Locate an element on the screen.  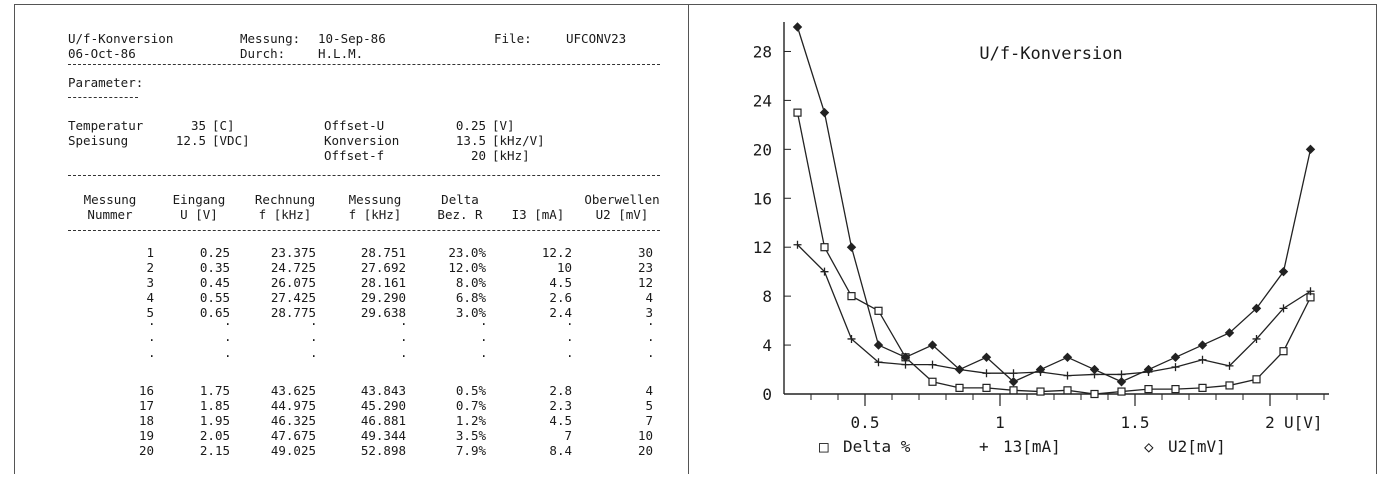
table-cell: 23 is located at coordinates (645, 267).